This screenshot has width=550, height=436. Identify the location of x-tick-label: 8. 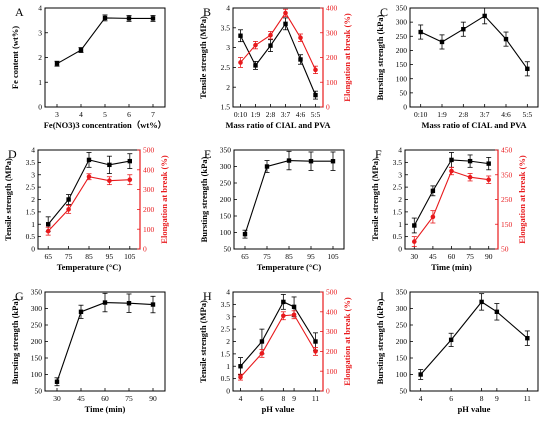
(482, 398).